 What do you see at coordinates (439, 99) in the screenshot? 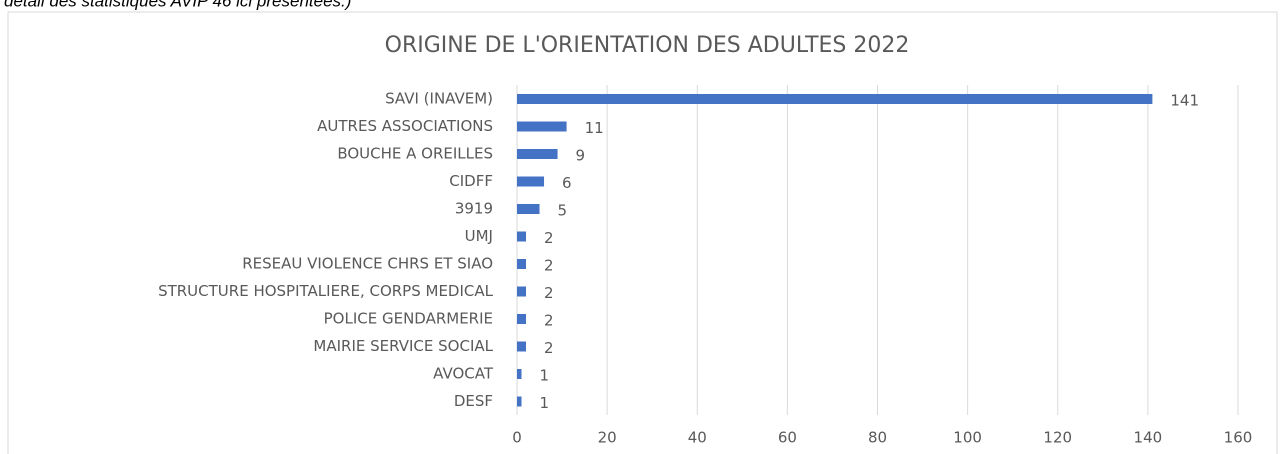
I see `y-tick-label: SAVI (INAVEM)` at bounding box center [439, 99].